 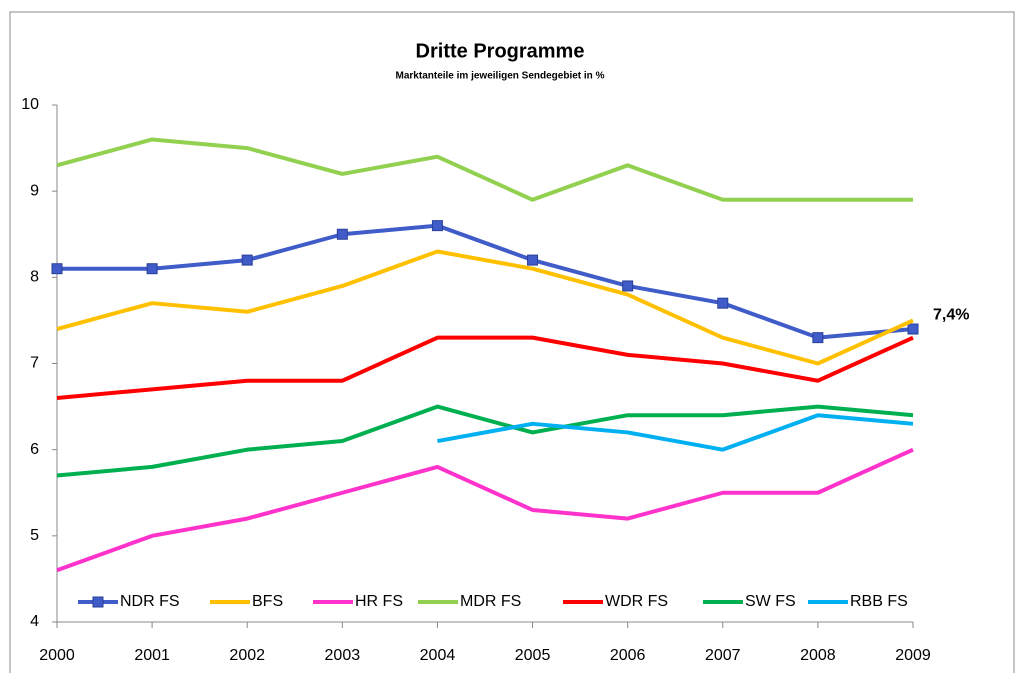 What do you see at coordinates (247, 655) in the screenshot?
I see `x-tick-label: 2002` at bounding box center [247, 655].